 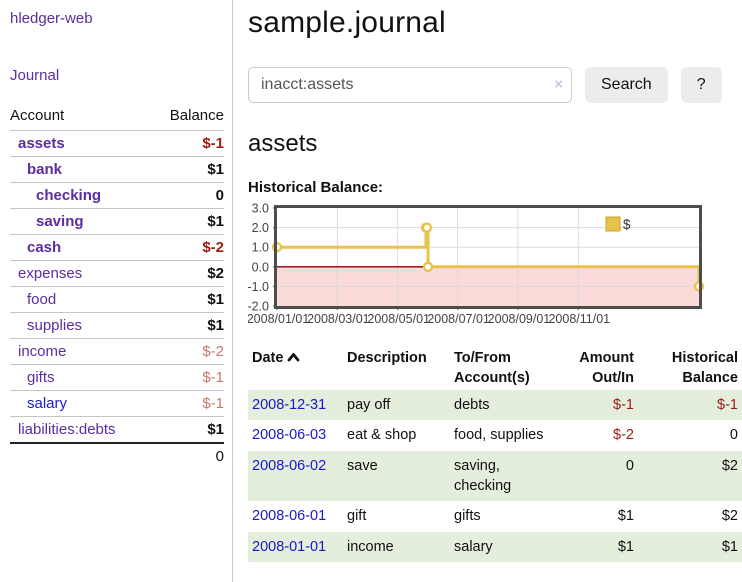 I want to click on account-link: saving, so click(x=60, y=221).